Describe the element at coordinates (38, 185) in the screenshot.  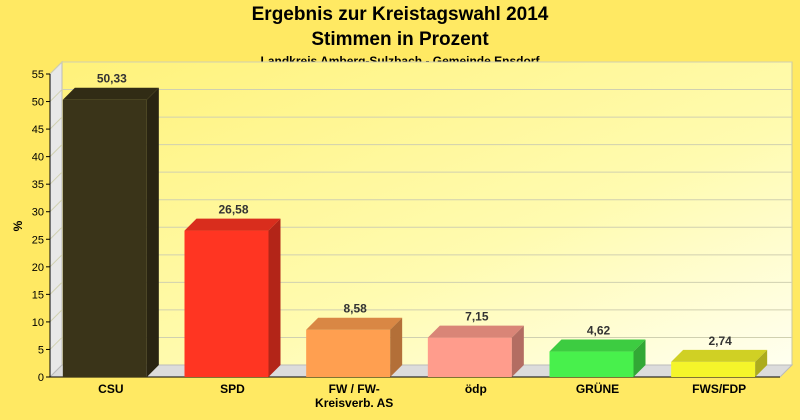
I see `y-tick-label: 35` at that location.